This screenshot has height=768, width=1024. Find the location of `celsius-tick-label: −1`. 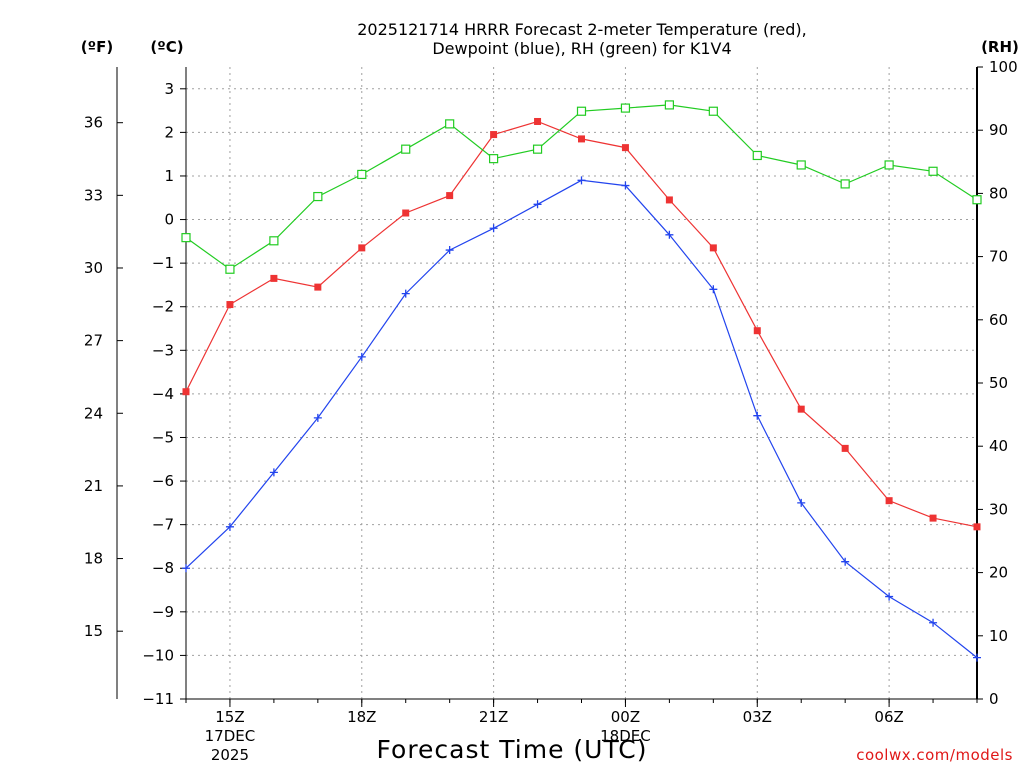

celsius-tick-label: −1 is located at coordinates (163, 263).